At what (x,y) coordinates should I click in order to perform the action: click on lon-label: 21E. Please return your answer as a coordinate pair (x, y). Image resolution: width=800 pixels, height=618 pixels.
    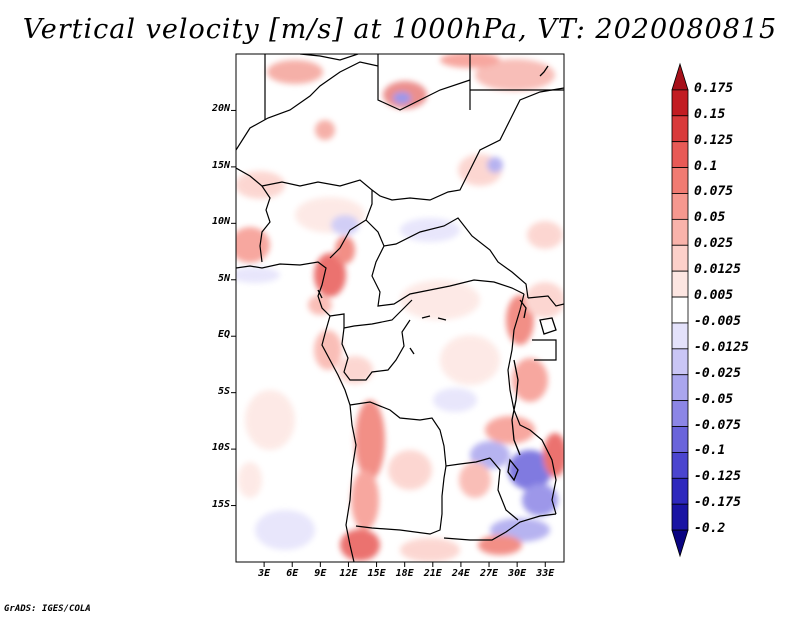
    Looking at the image, I should click on (432, 573).